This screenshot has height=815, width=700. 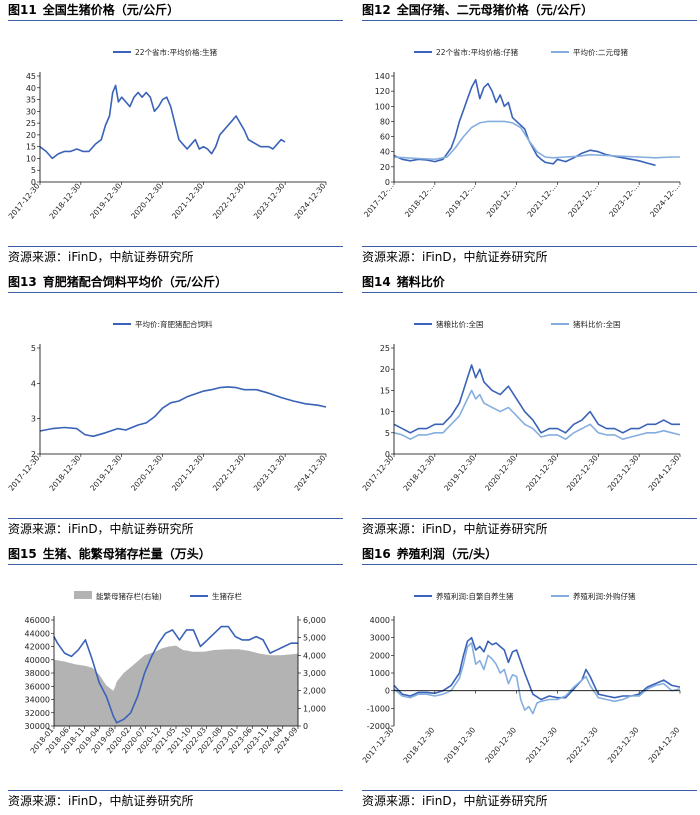 I want to click on figure-caption: 生猪、能繁母猪存栏量（万头）, so click(x=126, y=554).